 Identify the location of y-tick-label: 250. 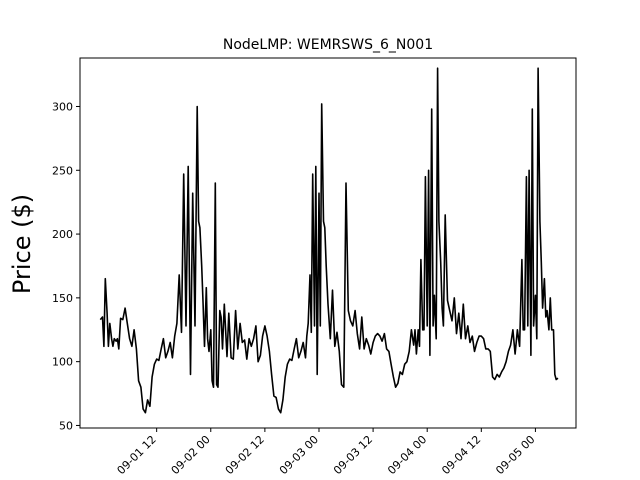
(62, 170).